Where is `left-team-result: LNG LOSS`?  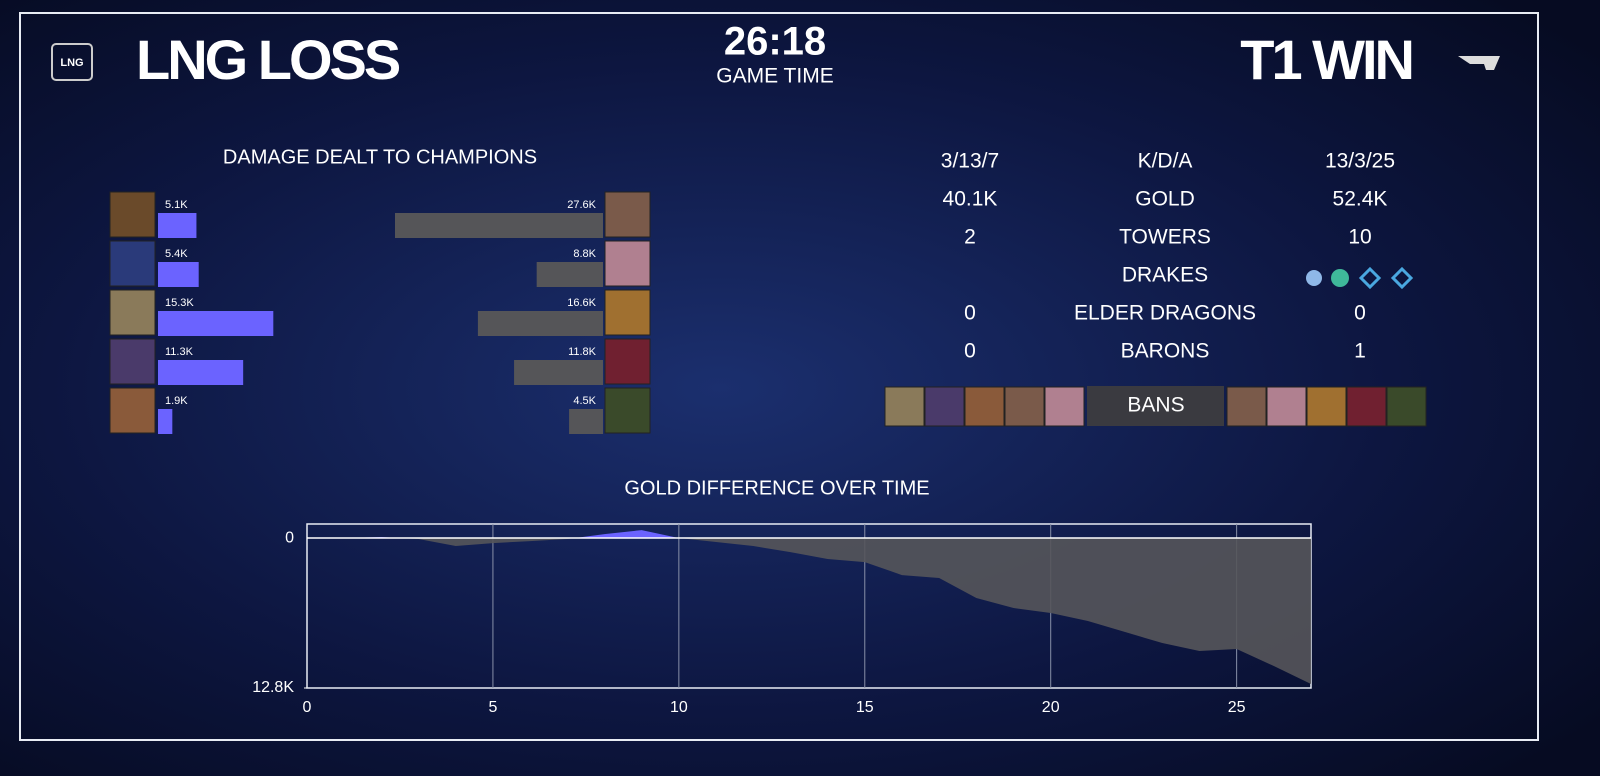
left-team-result: LNG LOSS is located at coordinates (268, 59).